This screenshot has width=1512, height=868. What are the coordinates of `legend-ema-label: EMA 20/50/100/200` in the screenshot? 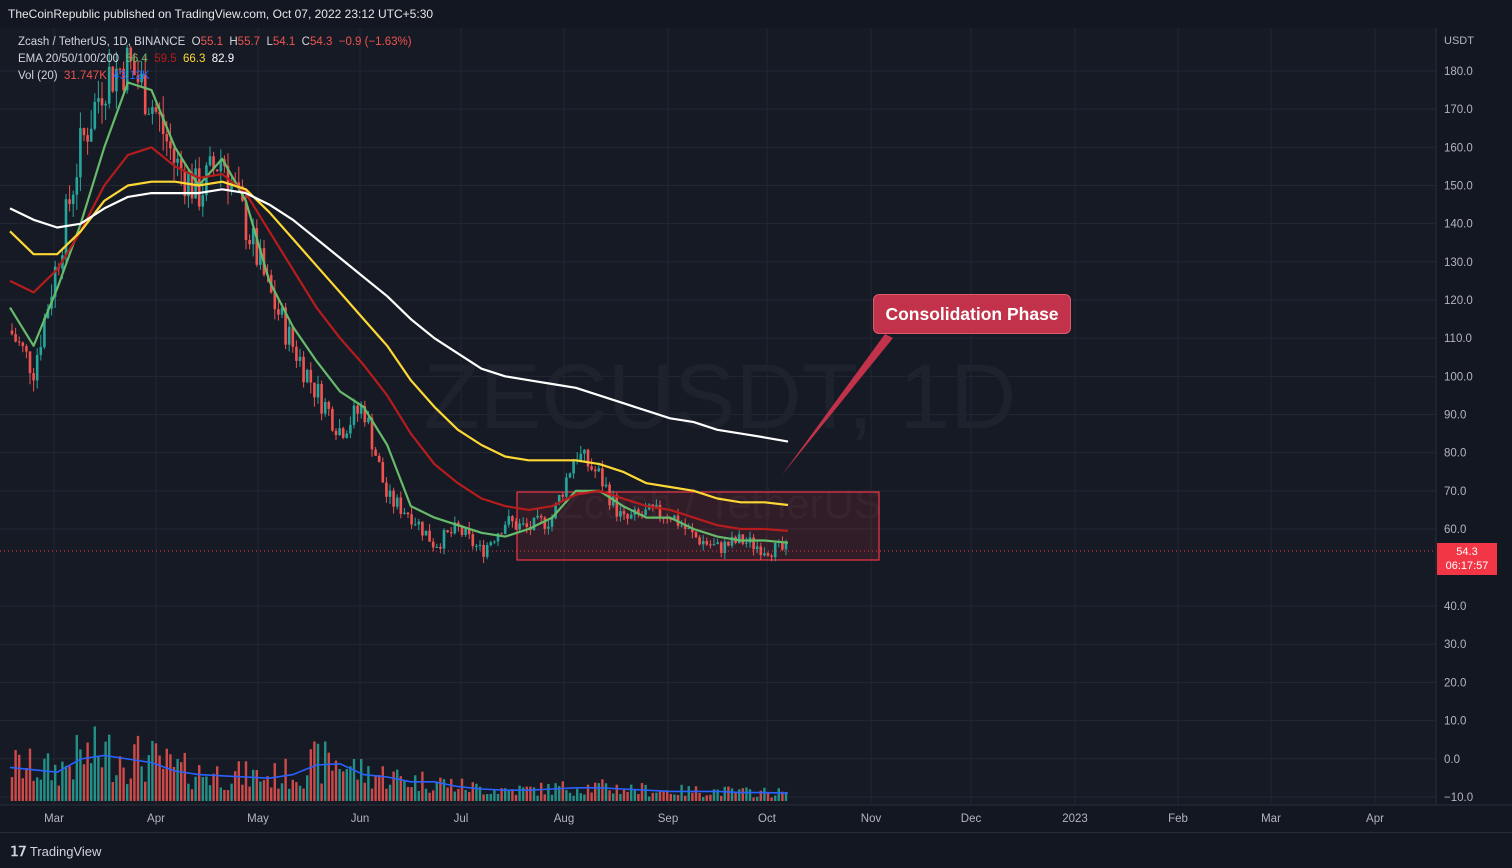 It's located at (69, 59).